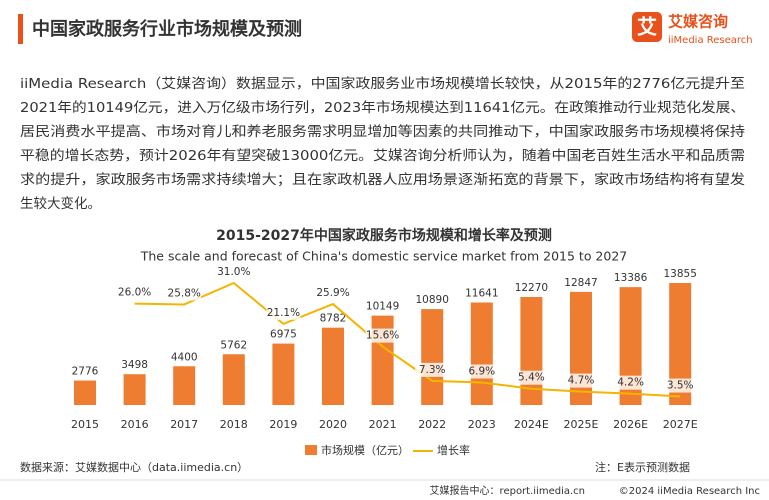 Image resolution: width=769 pixels, height=500 pixels. Describe the element at coordinates (135, 424) in the screenshot. I see `x-tick-label: 2016` at that location.